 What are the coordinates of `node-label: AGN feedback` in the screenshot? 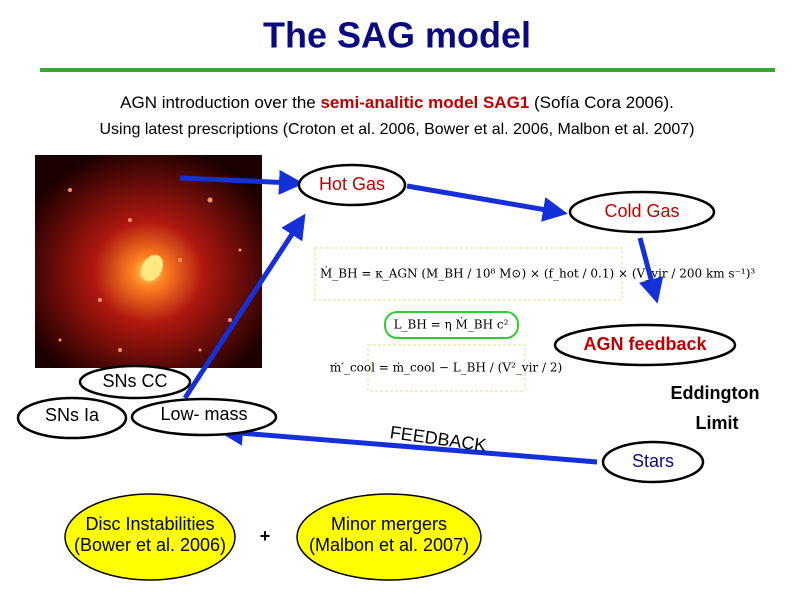 It's located at (645, 344).